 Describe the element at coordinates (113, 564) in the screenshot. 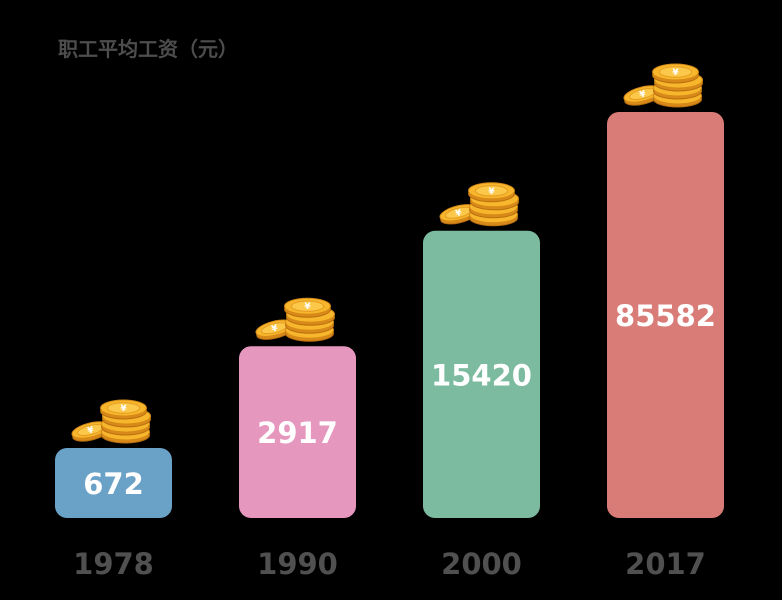

I see `year-label: 1978` at that location.